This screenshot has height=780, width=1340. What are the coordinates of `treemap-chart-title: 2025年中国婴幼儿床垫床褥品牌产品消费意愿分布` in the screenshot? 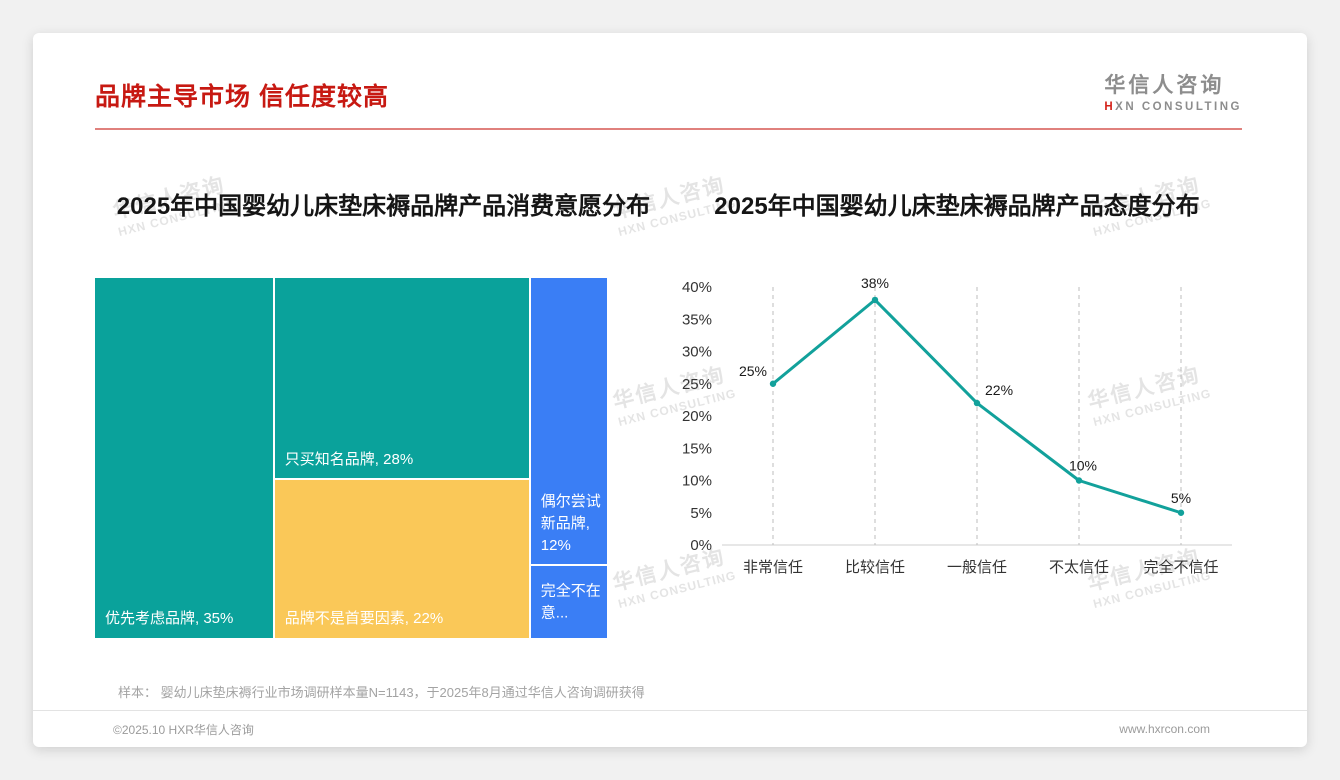 It's located at (383, 206).